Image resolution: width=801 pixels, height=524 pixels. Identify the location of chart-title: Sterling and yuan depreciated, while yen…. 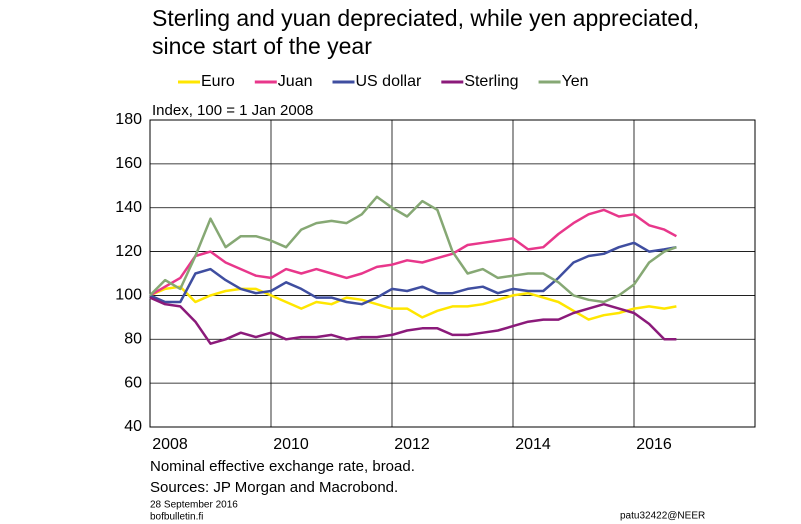
(425, 18).